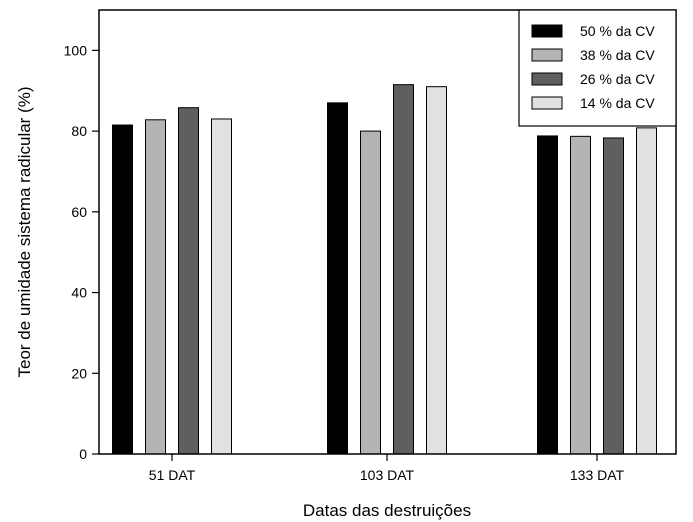 This screenshot has height=522, width=693. I want to click on x-axis: 51 DAT 103 DAT 133 DAT, so click(387, 468).